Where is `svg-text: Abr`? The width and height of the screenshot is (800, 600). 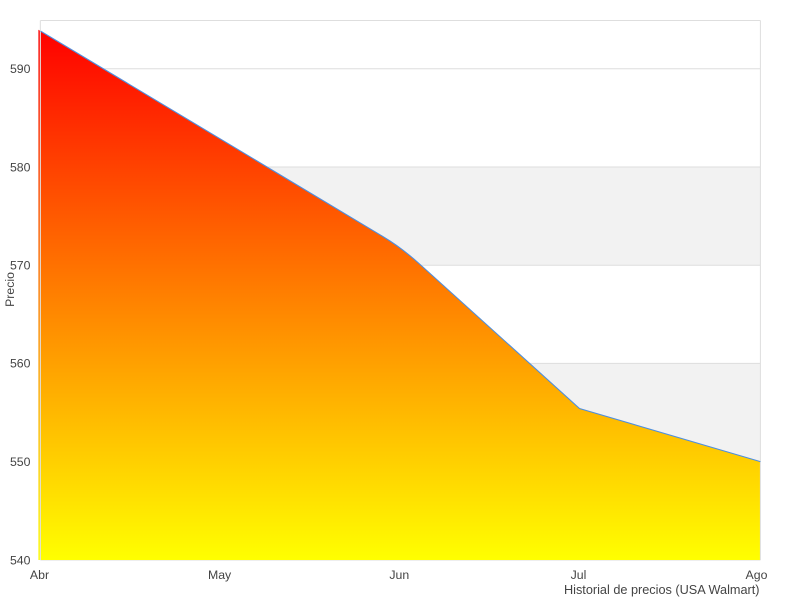 svg-text: Abr is located at coordinates (39, 575).